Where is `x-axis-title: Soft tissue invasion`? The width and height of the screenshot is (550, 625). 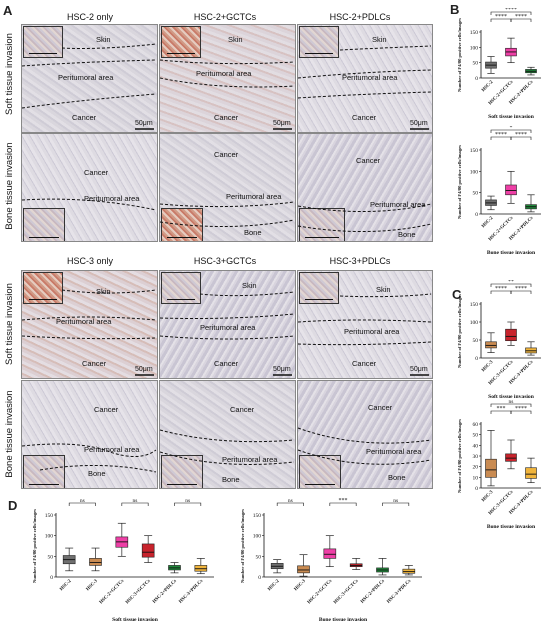
x-axis-title: Soft tissue invasion is located at coordinates (511, 397).